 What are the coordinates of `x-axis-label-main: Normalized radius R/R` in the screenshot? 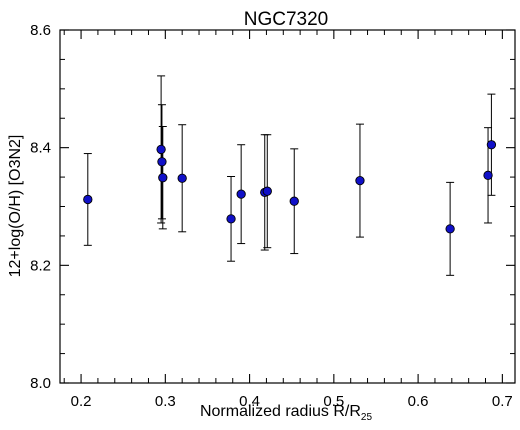 It's located at (280, 411).